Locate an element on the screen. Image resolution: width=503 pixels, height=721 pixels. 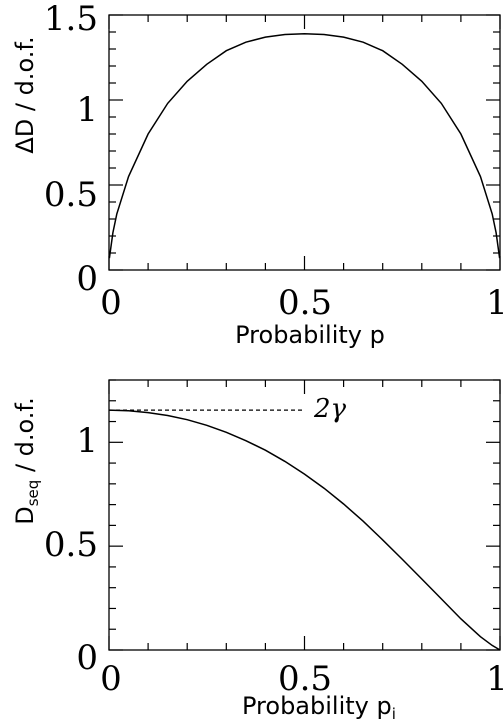
top-y-tick-label-0: 0 is located at coordinates (87, 279).